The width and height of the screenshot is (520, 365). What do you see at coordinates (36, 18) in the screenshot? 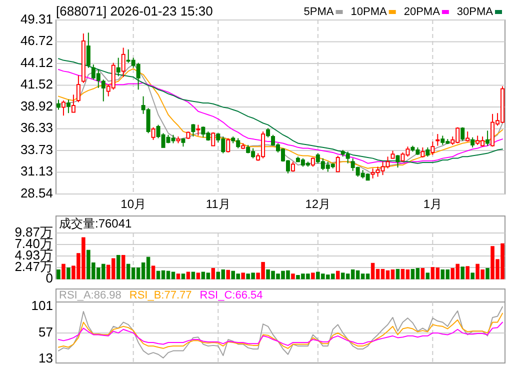
I see `y-tick-label: 49.31` at bounding box center [36, 18].